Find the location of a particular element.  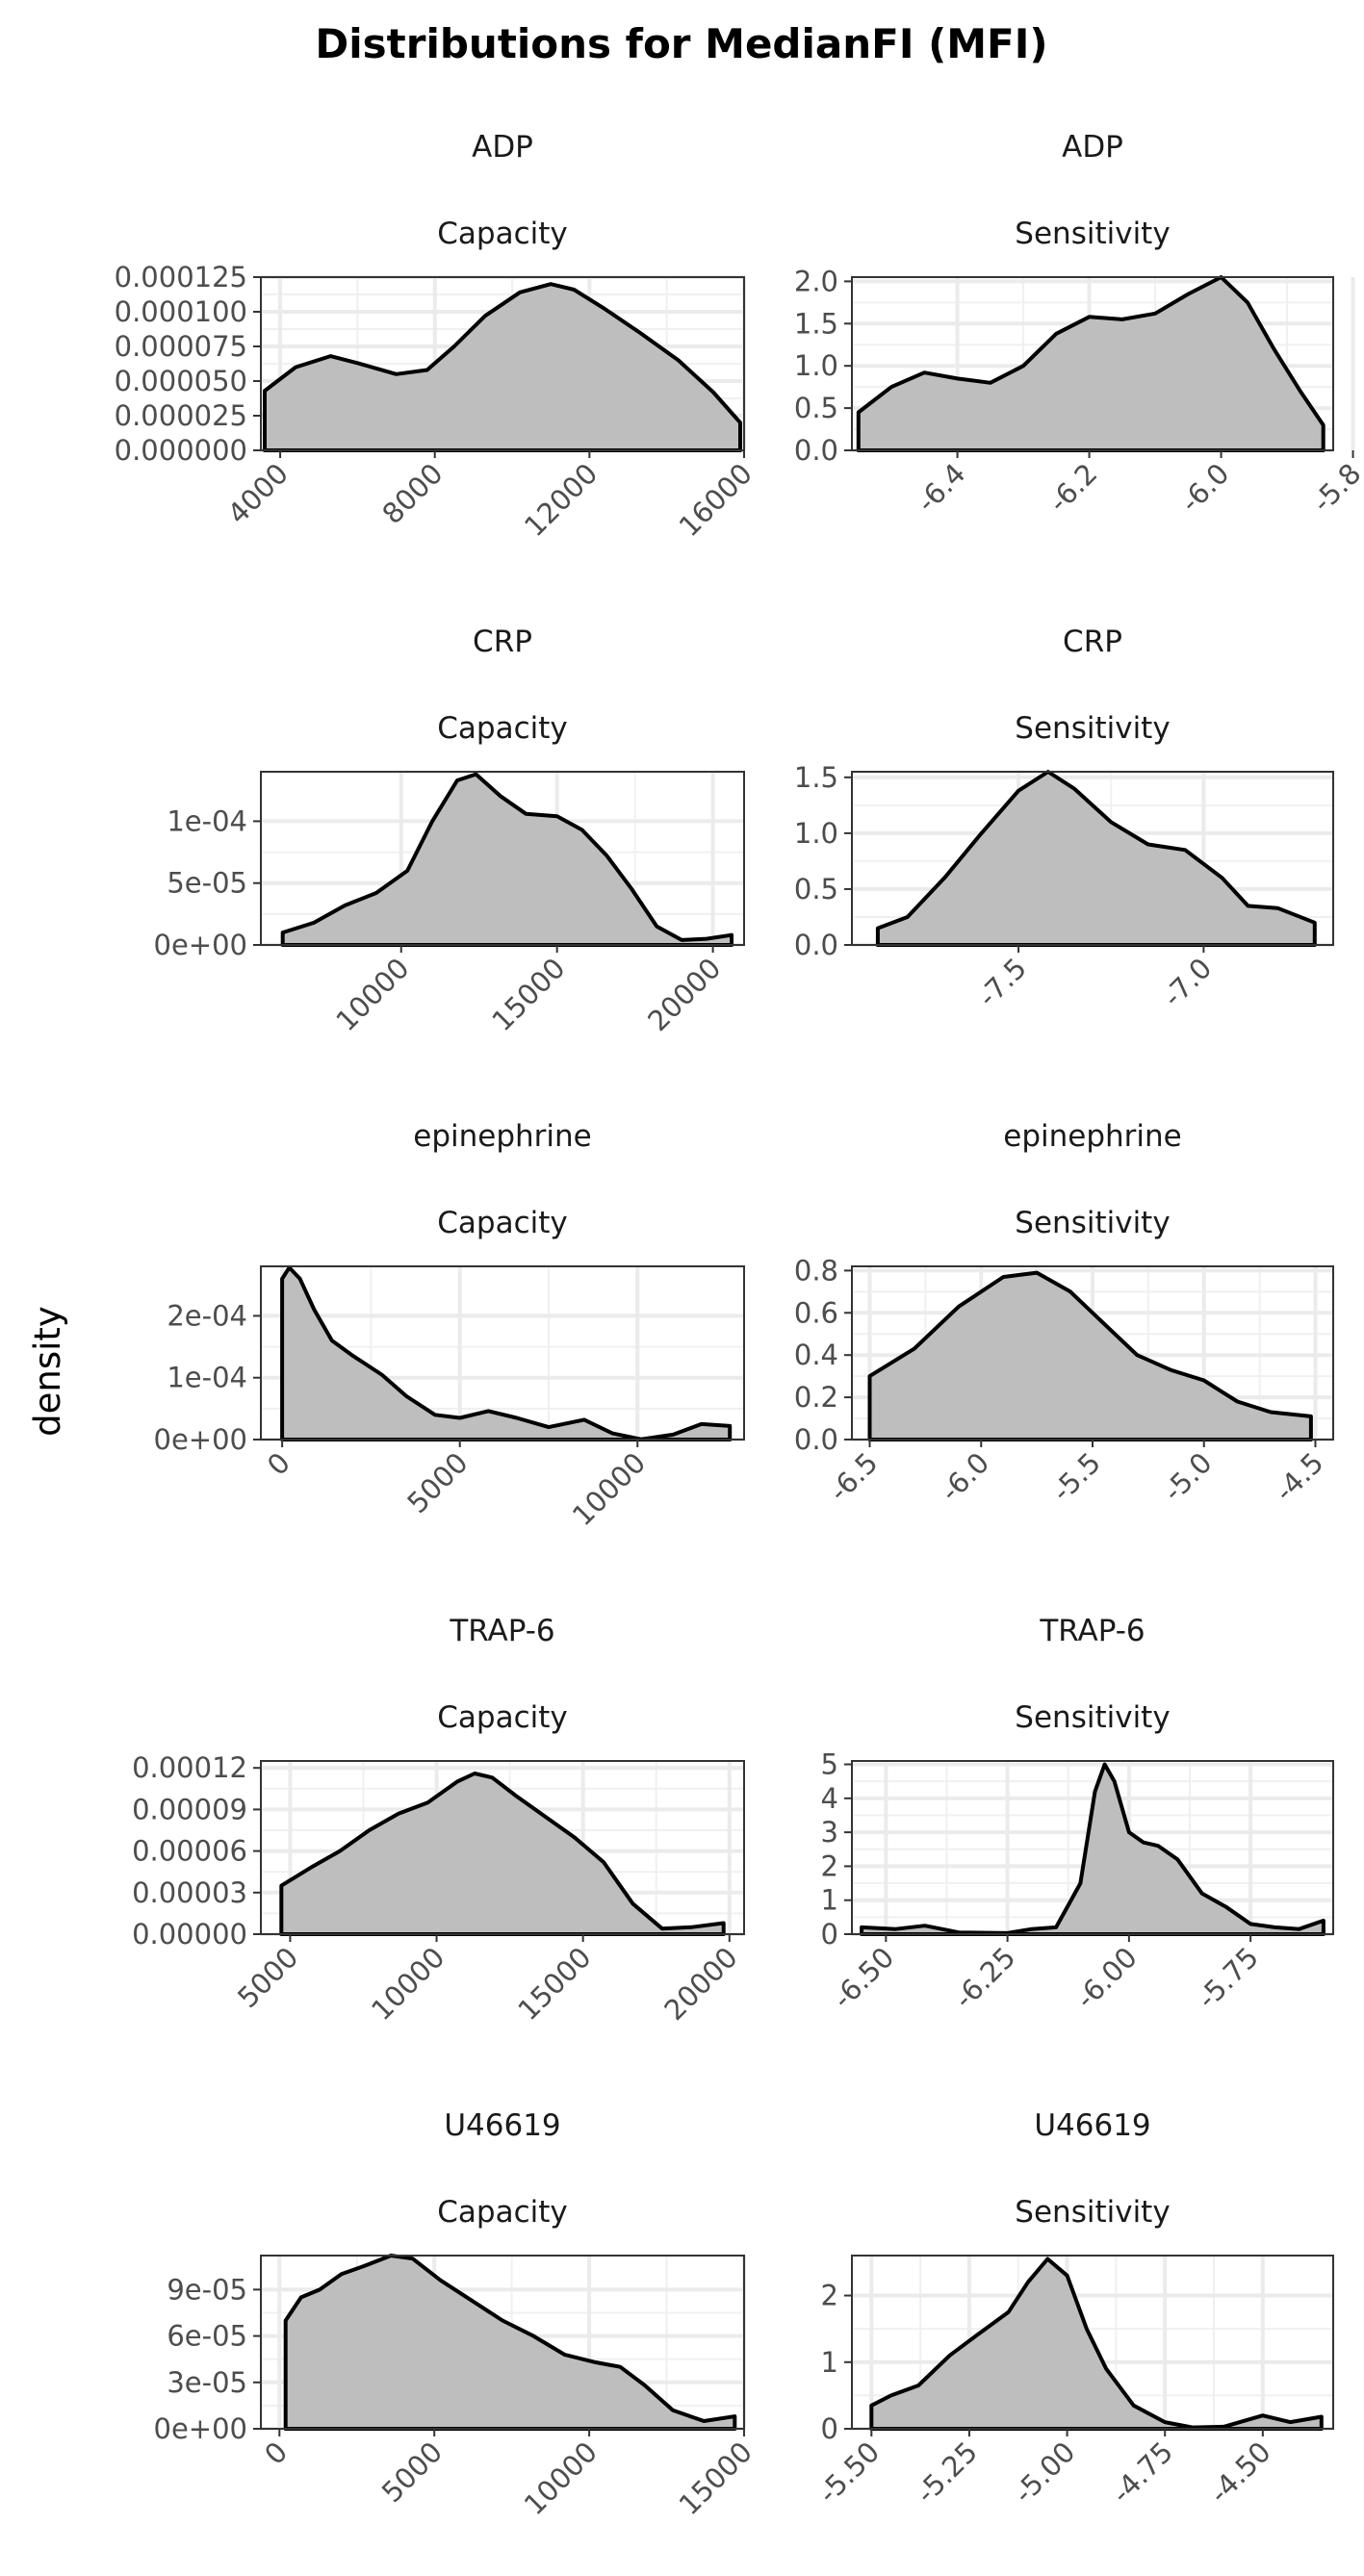

x-tick-label: -6.00 is located at coordinates (1106, 1978).